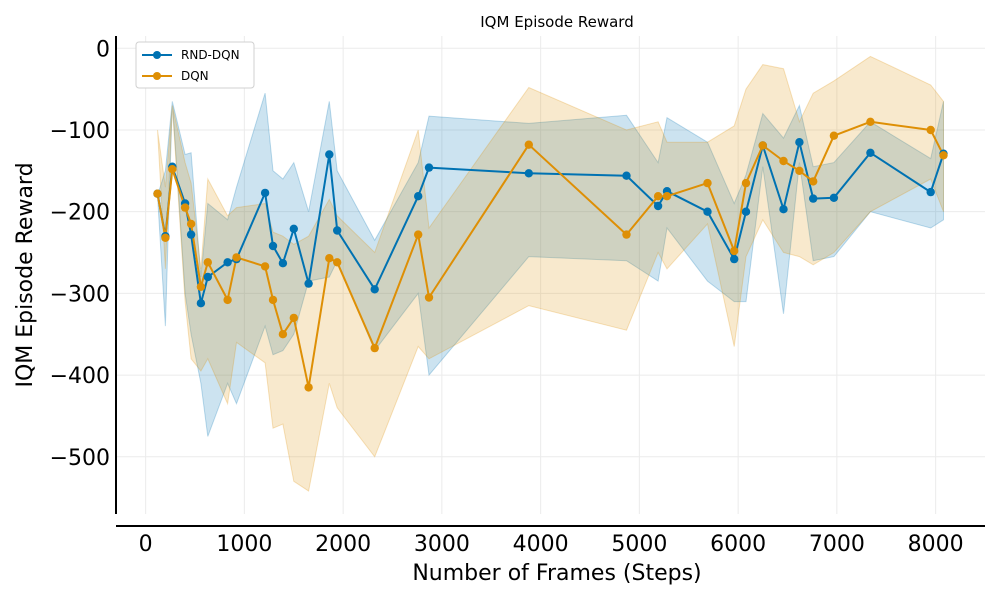 This screenshot has width=1000, height=600. What do you see at coordinates (103, 49) in the screenshot?
I see `y-tick-label: 0` at bounding box center [103, 49].